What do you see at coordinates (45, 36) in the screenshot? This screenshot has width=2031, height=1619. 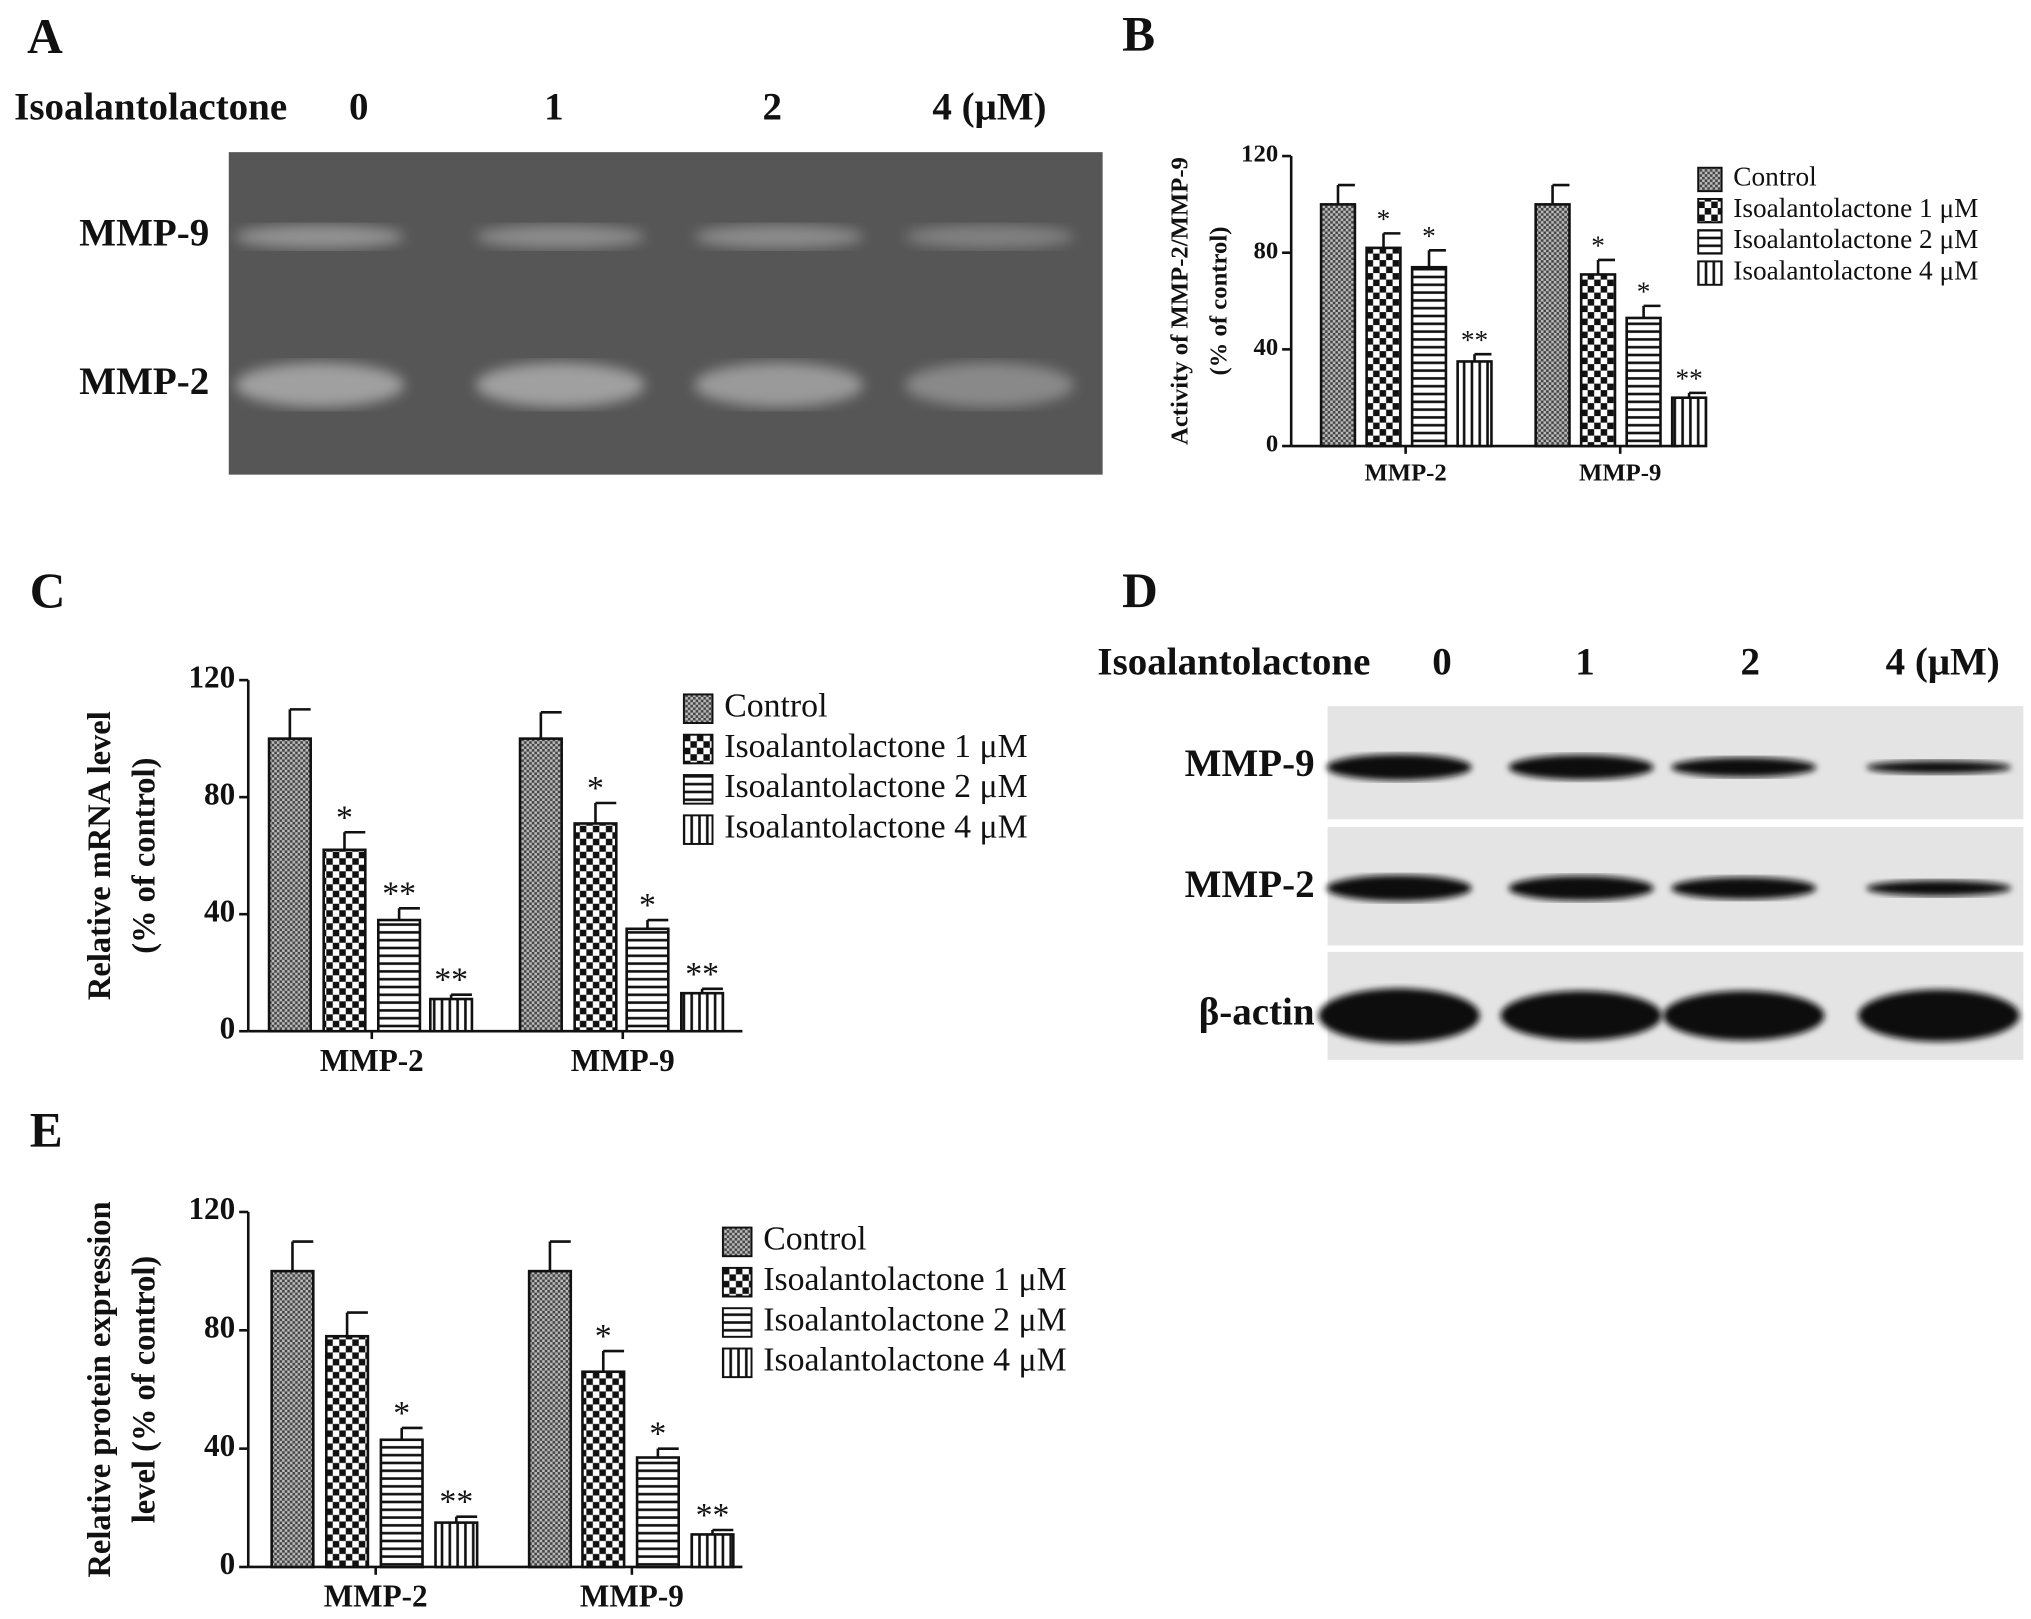 I see `panel-letter: A` at bounding box center [45, 36].